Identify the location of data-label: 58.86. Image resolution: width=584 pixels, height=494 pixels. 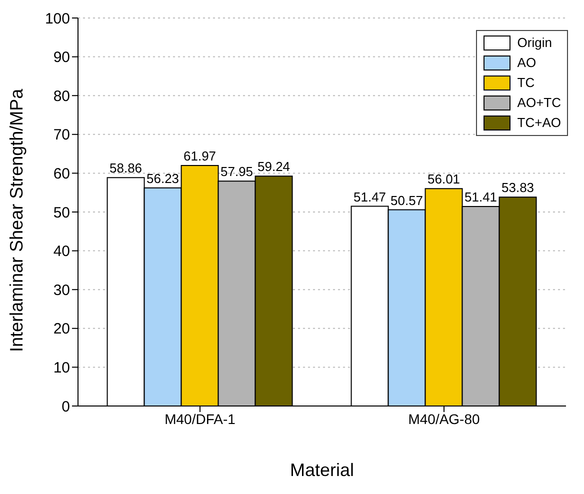
(126, 168).